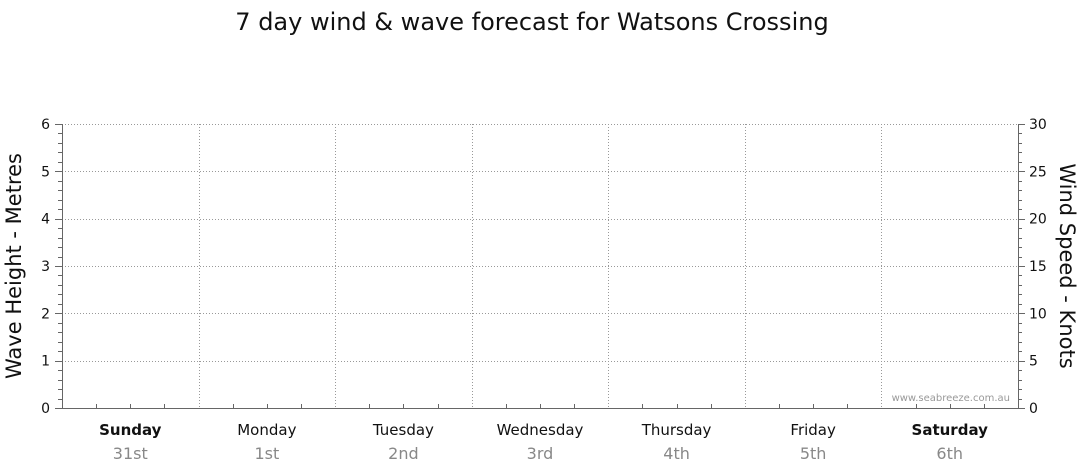  What do you see at coordinates (14, 266) in the screenshot?
I see `left-axis-title: Wave Height - Metres` at bounding box center [14, 266].